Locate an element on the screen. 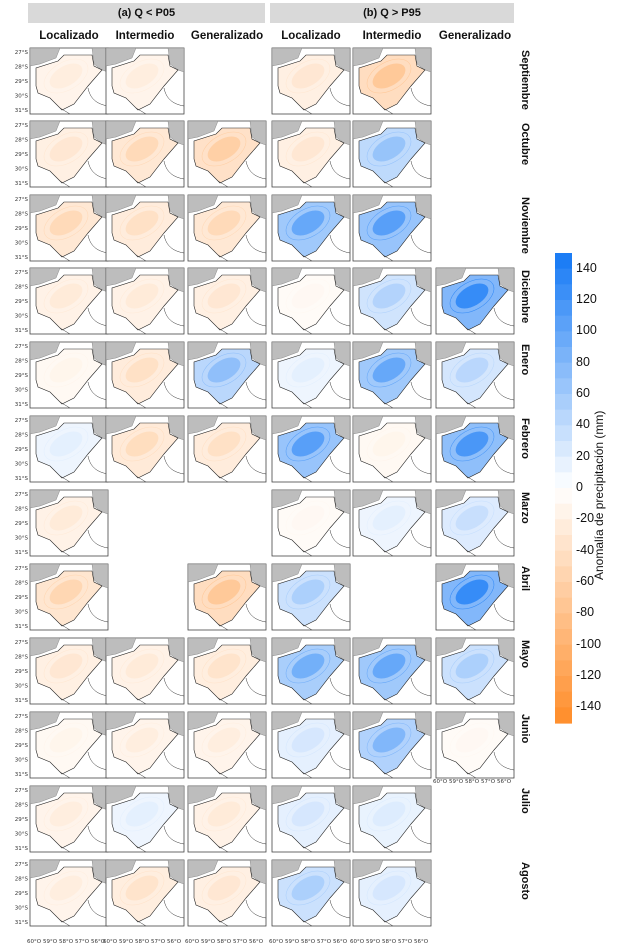  map-panel-r5-c5 is located at coordinates (475, 449).